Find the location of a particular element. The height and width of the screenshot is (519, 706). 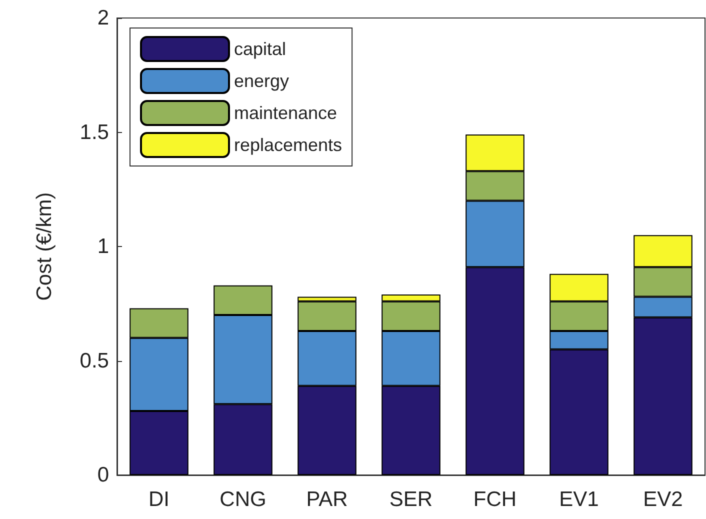

x-tick-label: SER is located at coordinates (411, 499).